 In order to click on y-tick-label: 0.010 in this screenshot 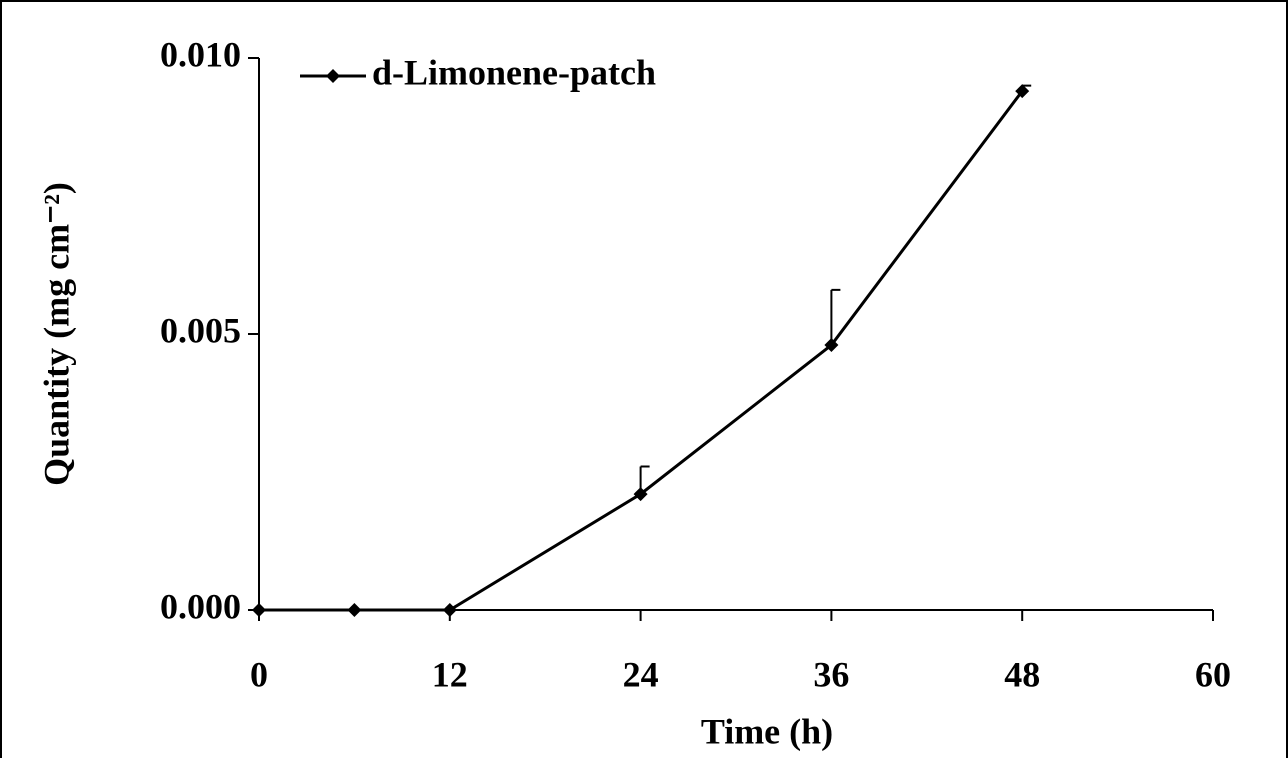, I will do `click(200, 54)`.